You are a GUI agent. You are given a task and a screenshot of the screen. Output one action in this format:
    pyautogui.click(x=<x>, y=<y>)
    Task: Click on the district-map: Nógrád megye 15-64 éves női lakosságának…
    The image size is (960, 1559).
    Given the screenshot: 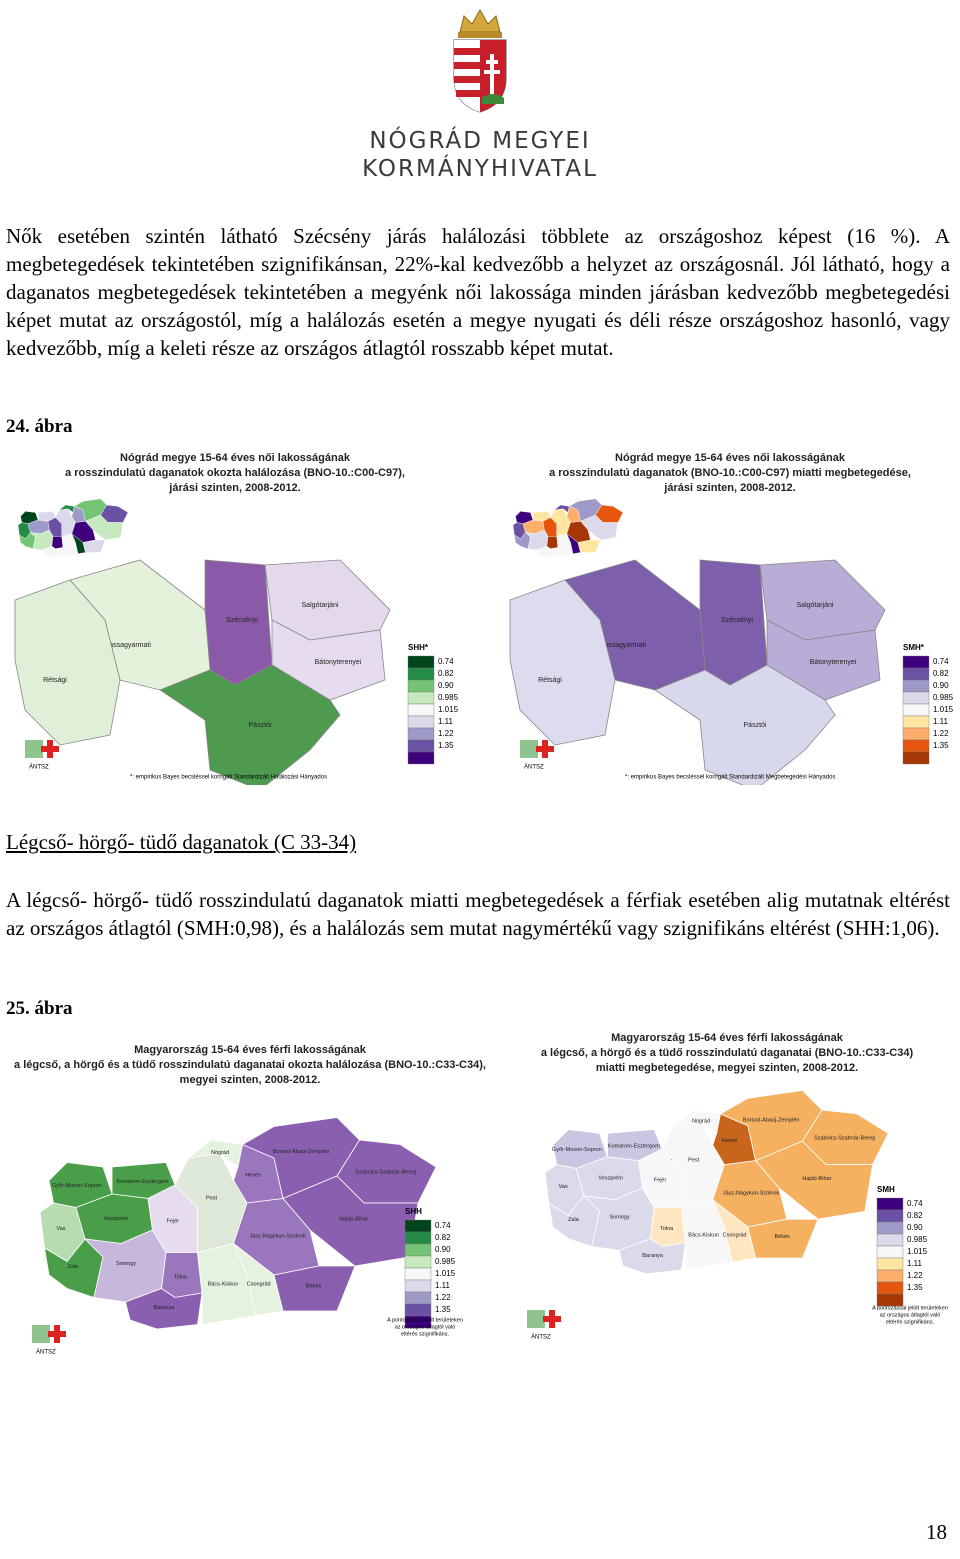 What is the action you would take?
    pyautogui.click(x=731, y=618)
    